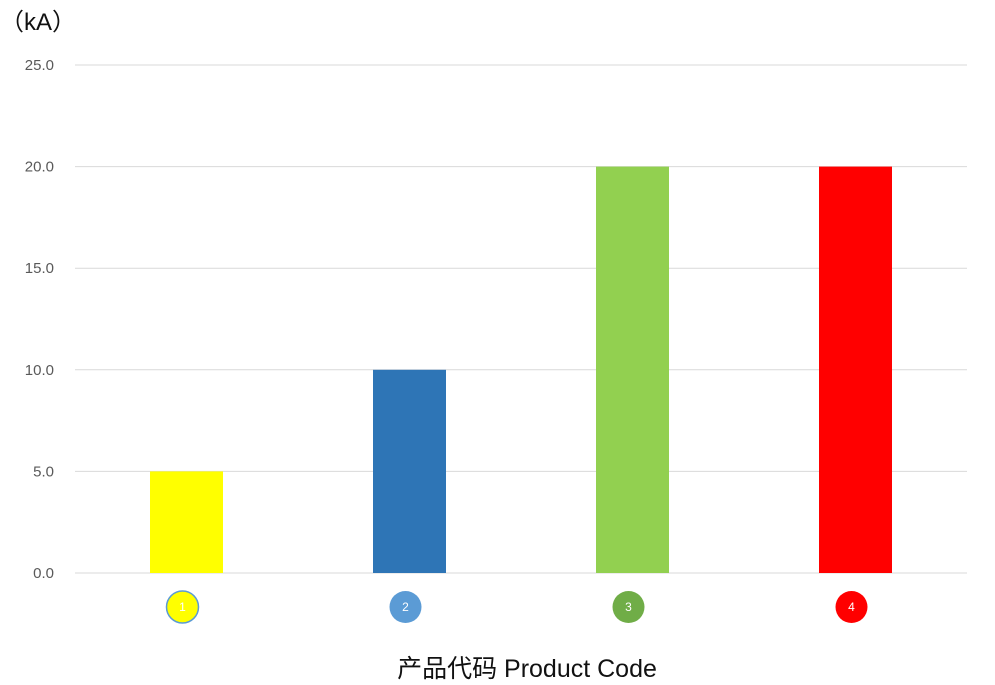 The width and height of the screenshot is (995, 685). I want to click on y-tick-label: 20.0, so click(39, 167).